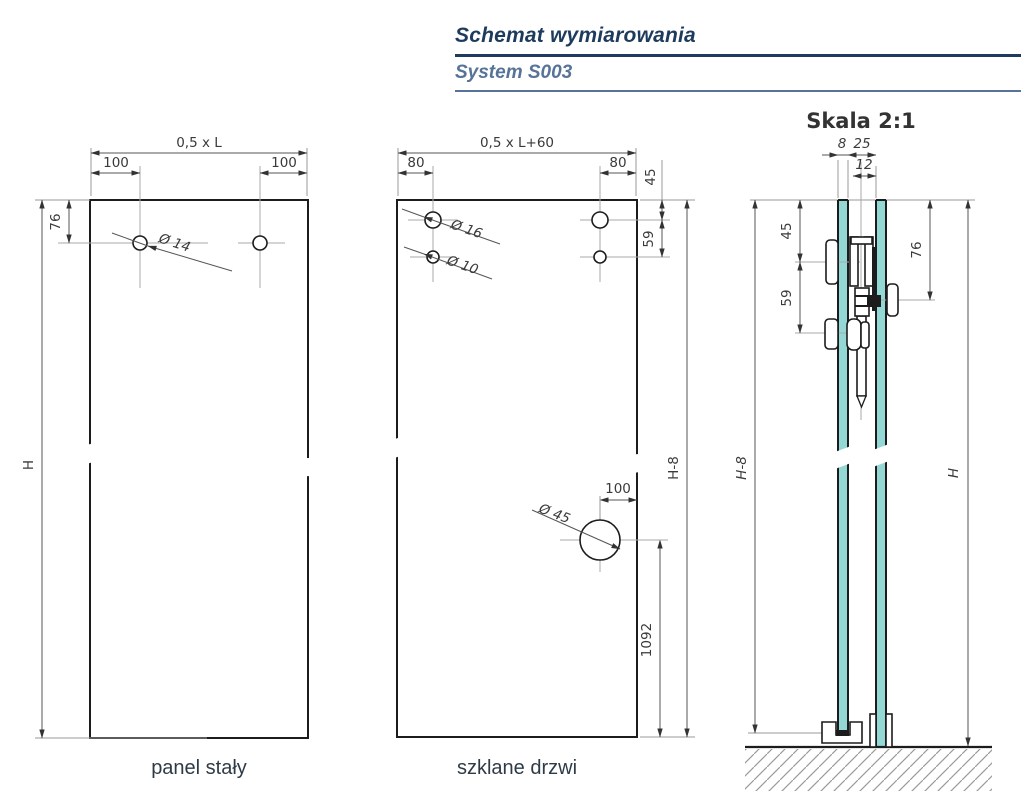 The height and width of the screenshot is (800, 1021). I want to click on hole-diameter-leader: Ø 14, so click(172, 251).